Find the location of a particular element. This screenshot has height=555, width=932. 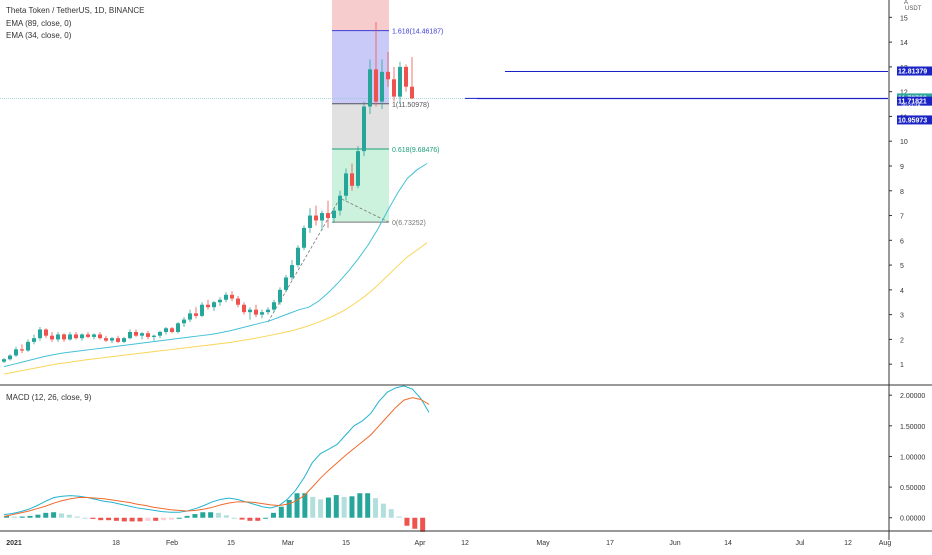

price-label-text: 12.81379 is located at coordinates (912, 72).